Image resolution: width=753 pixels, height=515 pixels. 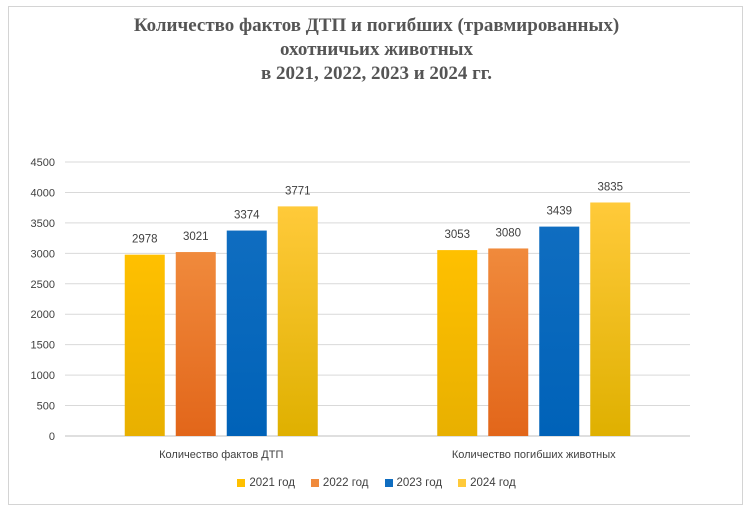 What do you see at coordinates (272, 483) in the screenshot?
I see `legend-label-2021: 2021 год` at bounding box center [272, 483].